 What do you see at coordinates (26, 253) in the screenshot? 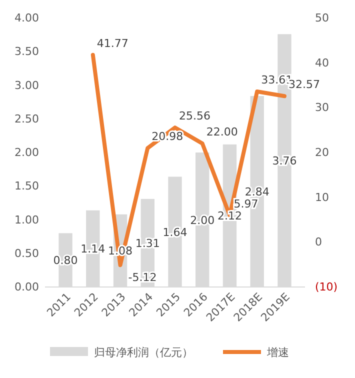
I see `y-tick-label: 0.50` at bounding box center [26, 253].